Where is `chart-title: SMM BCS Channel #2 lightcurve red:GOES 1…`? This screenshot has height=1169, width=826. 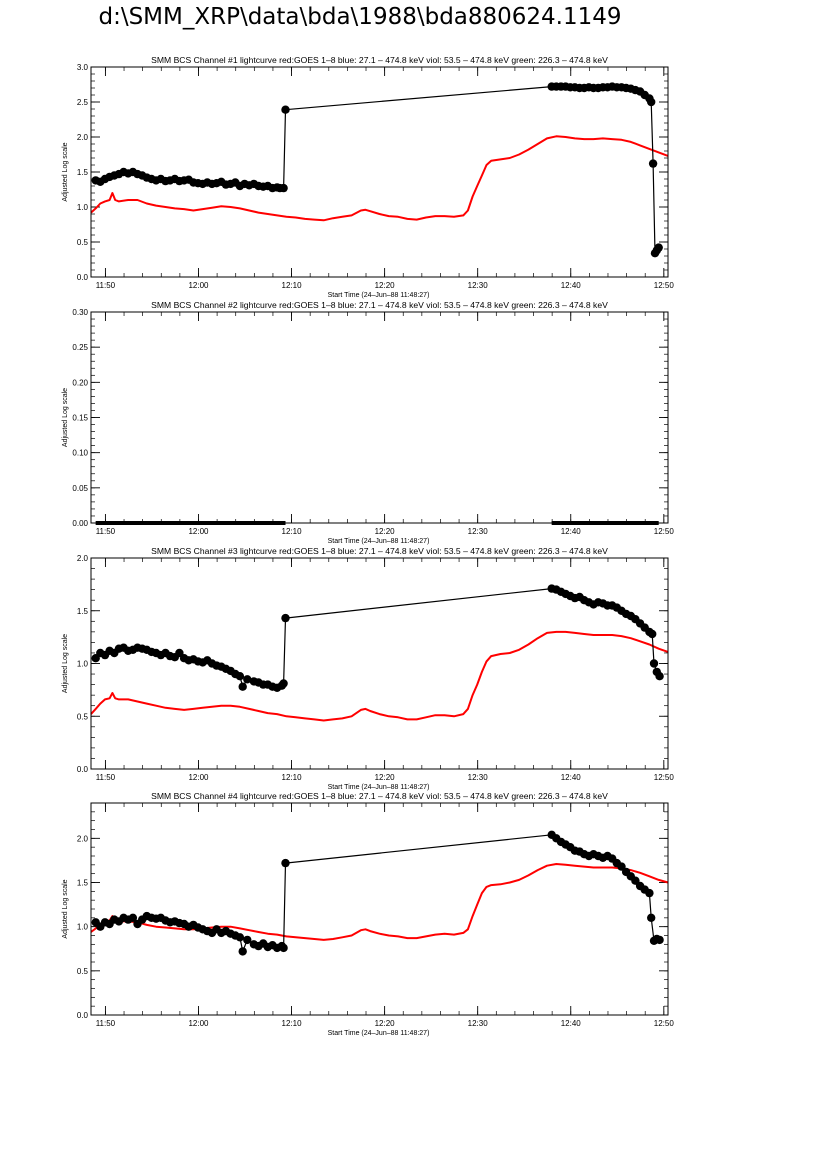 chart-title: SMM BCS Channel #2 lightcurve red:GOES 1… is located at coordinates (379, 305).